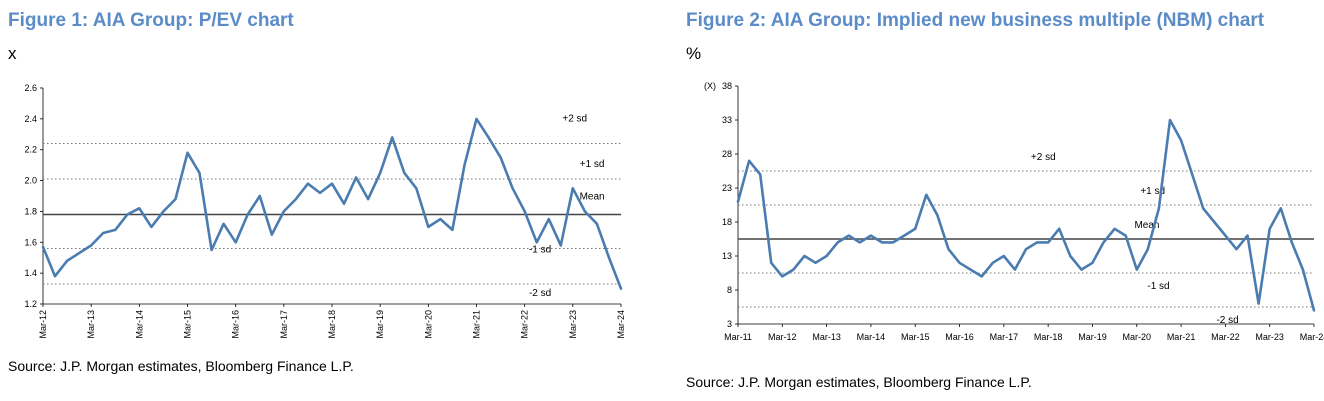  I want to click on y-tick-label: 1.4, so click(30, 273).